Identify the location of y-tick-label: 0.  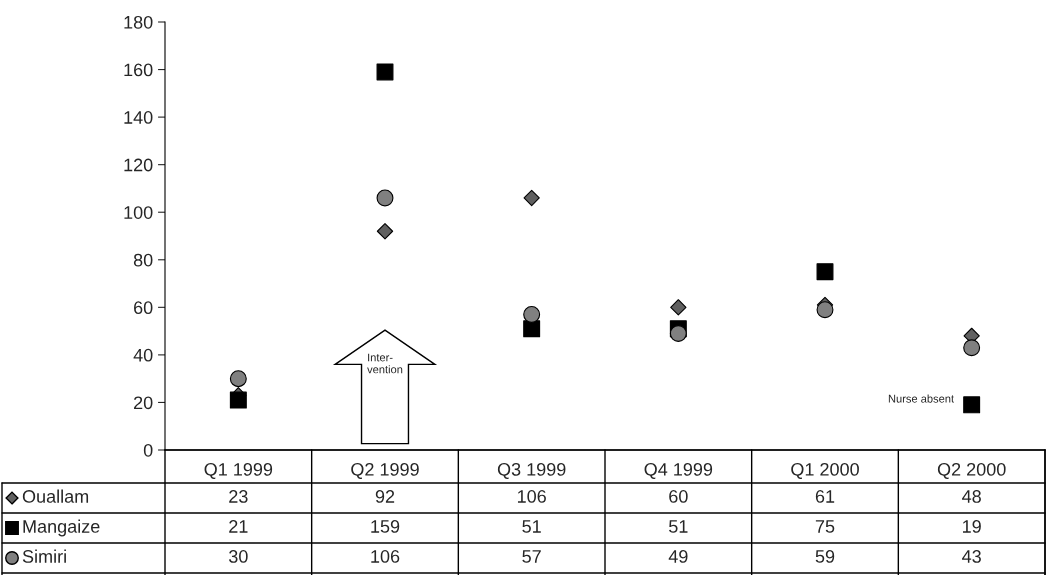
(148, 450).